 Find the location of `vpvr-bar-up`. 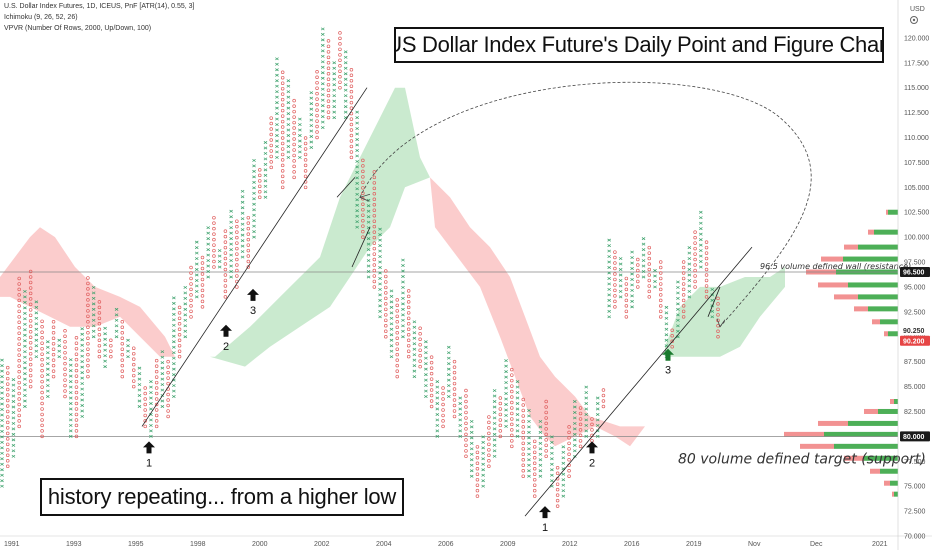

vpvr-bar-up is located at coordinates (893, 212).